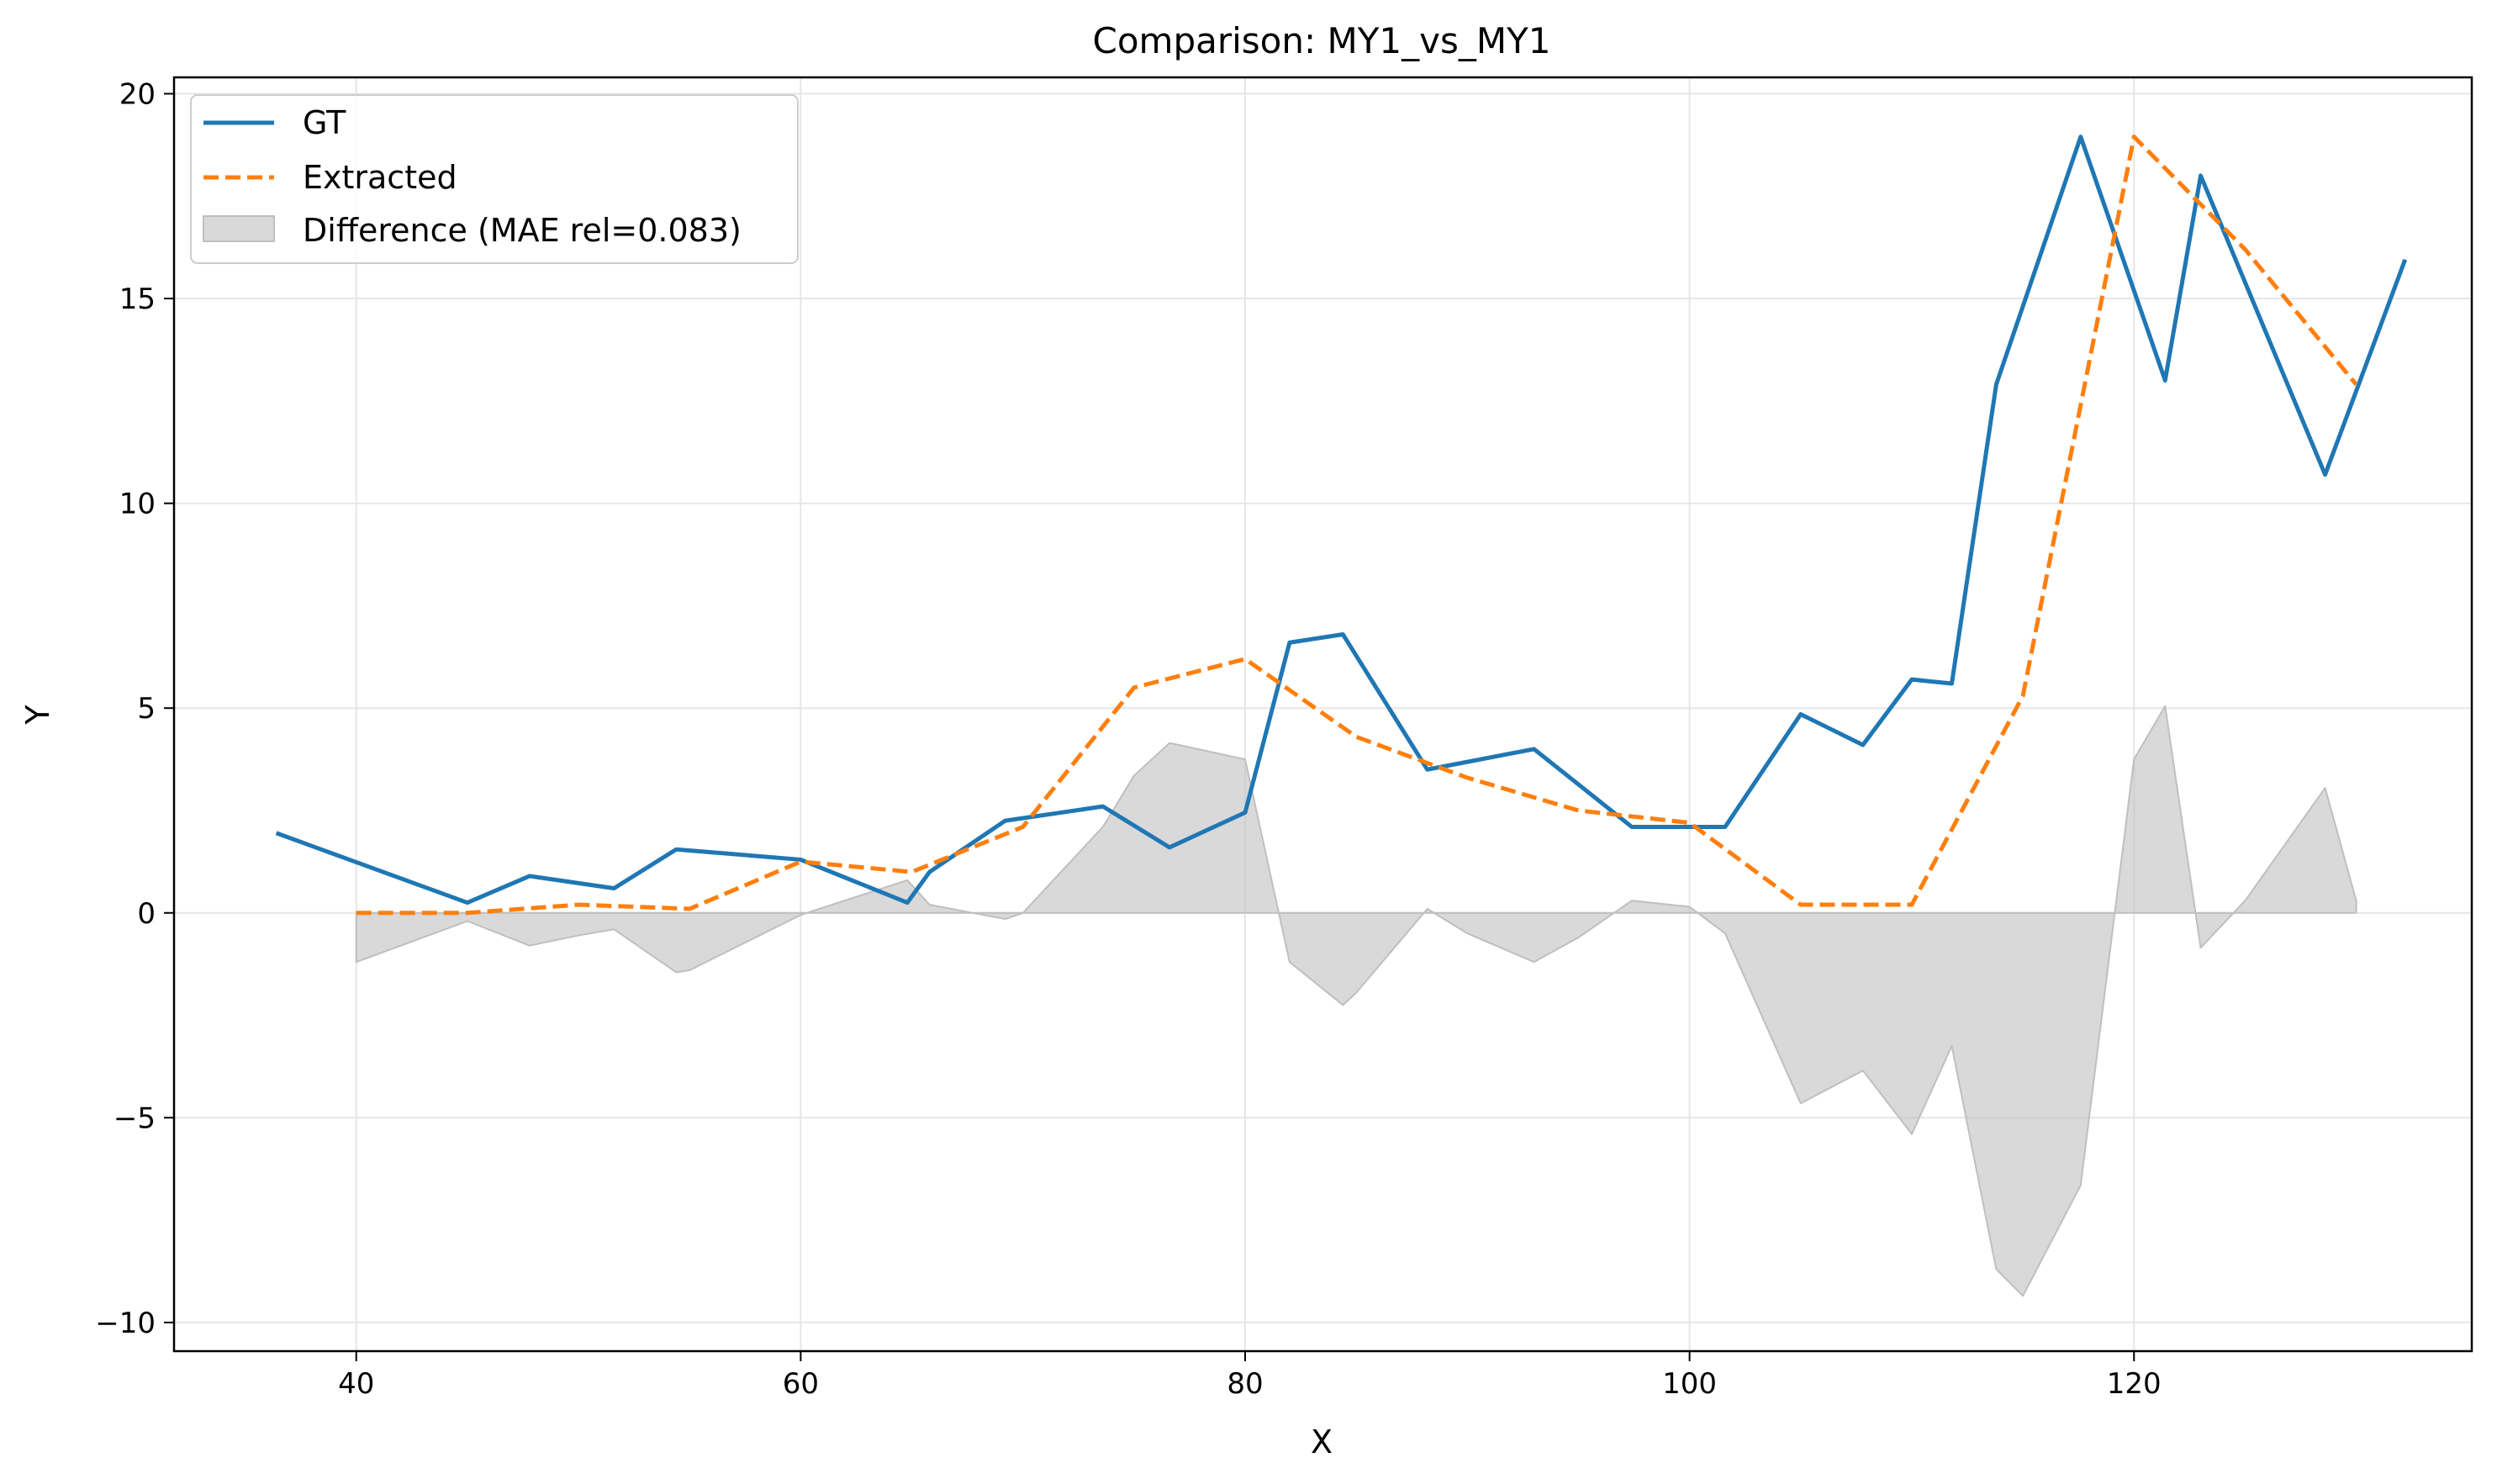  I want to click on x-tick-label: 60, so click(801, 1384).